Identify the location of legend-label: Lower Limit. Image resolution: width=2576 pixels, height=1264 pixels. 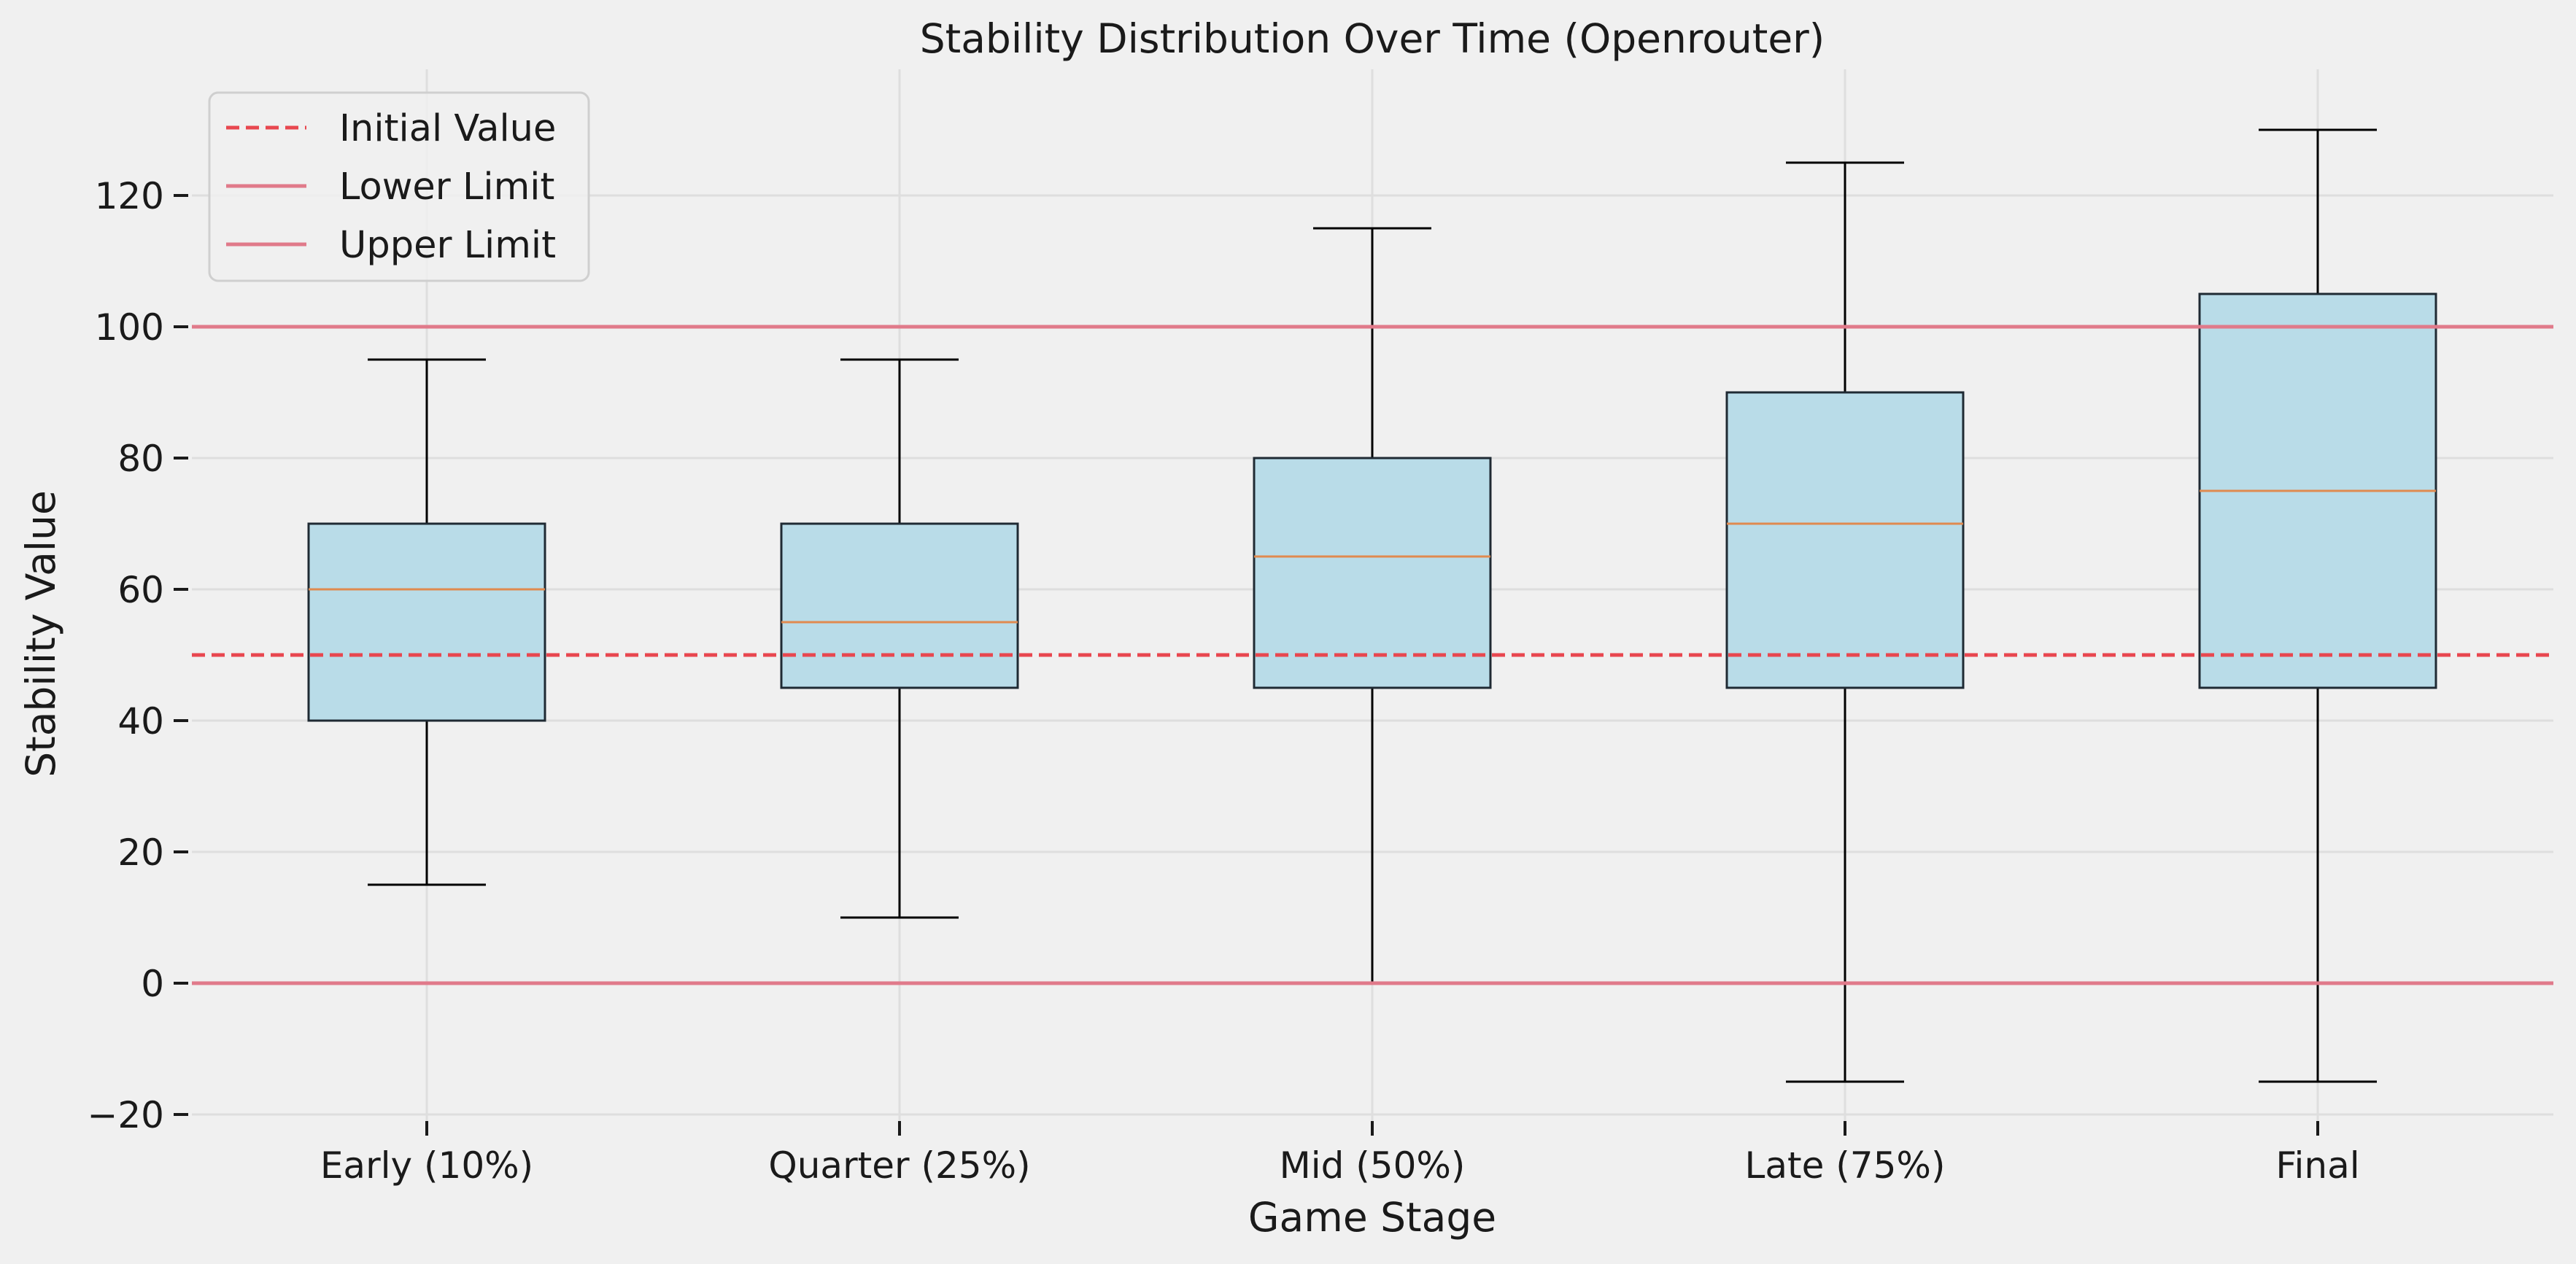
(446, 188).